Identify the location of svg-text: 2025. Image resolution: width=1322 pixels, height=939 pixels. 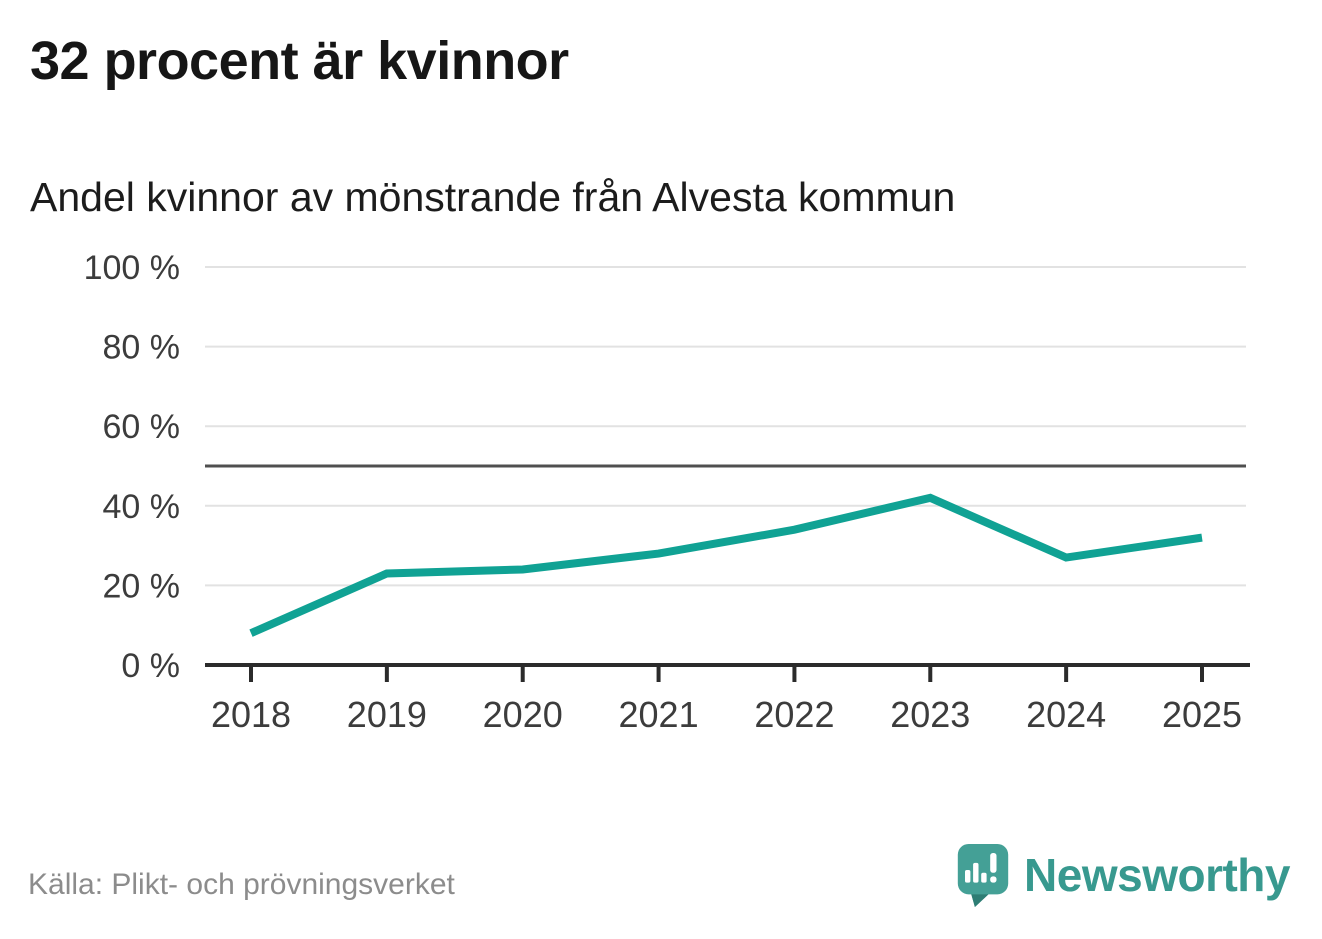
(1202, 714).